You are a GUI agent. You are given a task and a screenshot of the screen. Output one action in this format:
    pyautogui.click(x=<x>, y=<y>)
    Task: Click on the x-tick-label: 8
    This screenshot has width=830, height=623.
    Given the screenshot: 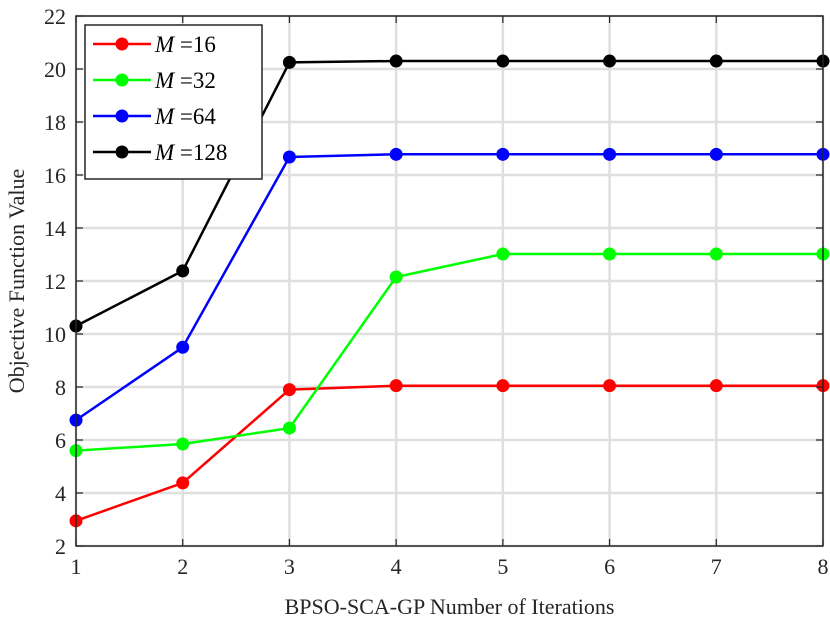 What is the action you would take?
    pyautogui.click(x=823, y=566)
    